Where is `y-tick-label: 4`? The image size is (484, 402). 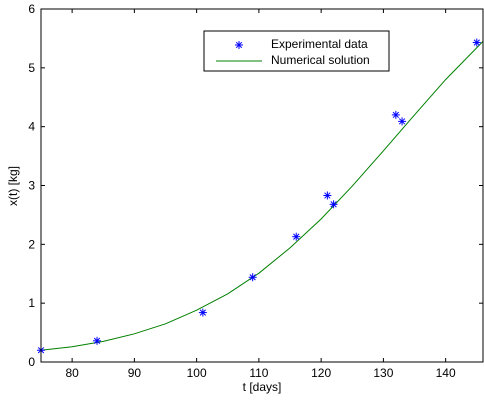 y-tick-label: 4 is located at coordinates (31, 127).